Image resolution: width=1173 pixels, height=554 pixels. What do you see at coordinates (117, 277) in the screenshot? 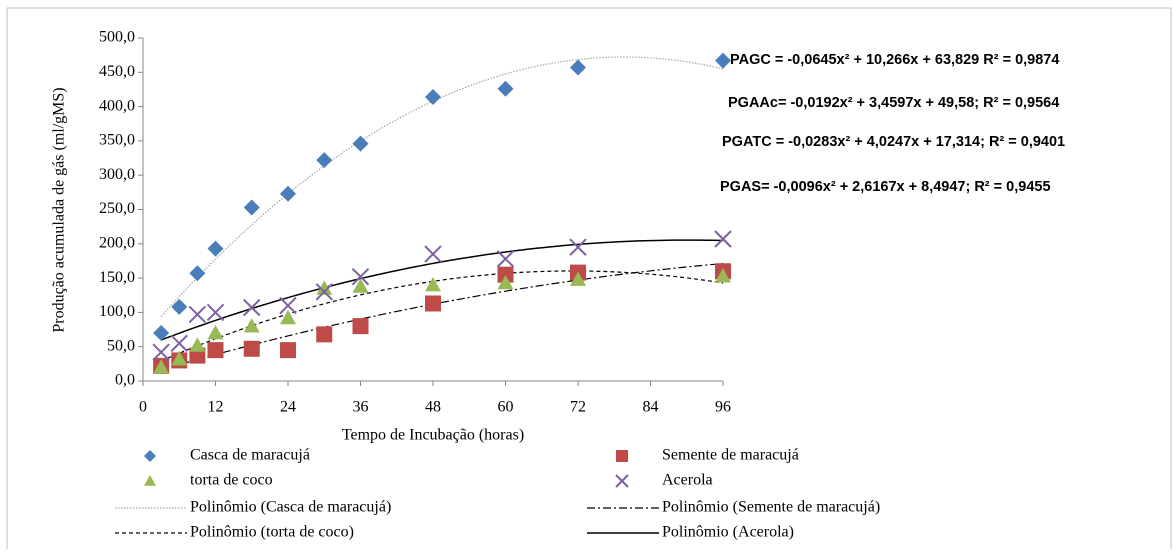
I see `y-tick-label: 150,0` at bounding box center [117, 277].